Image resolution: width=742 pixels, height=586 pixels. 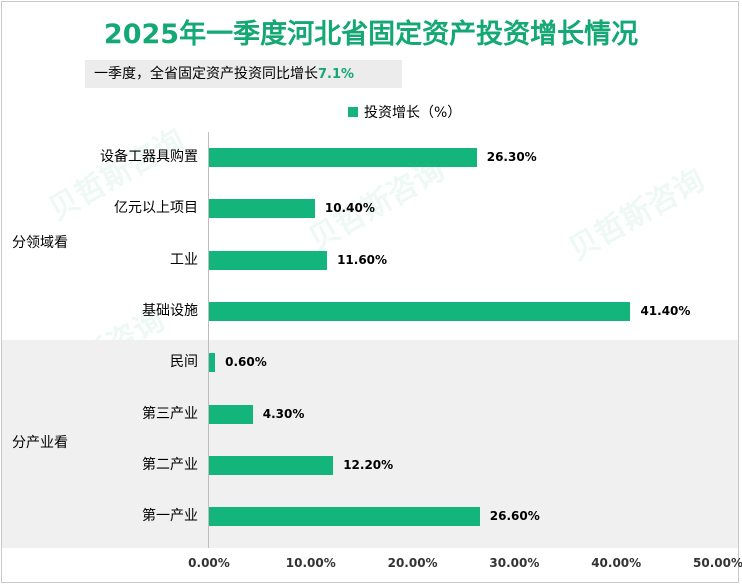 I want to click on category-label: 基础设施, so click(x=170, y=310).